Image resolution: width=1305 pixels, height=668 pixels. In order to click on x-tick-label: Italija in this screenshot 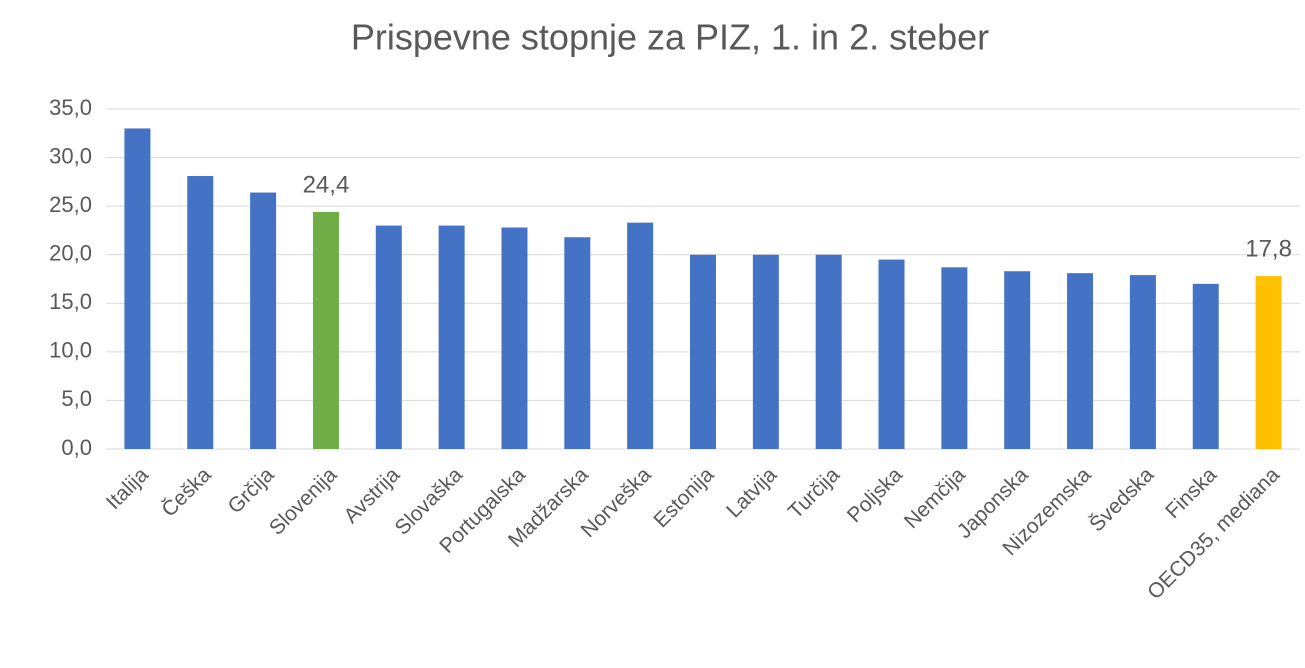, I will do `click(127, 488)`.